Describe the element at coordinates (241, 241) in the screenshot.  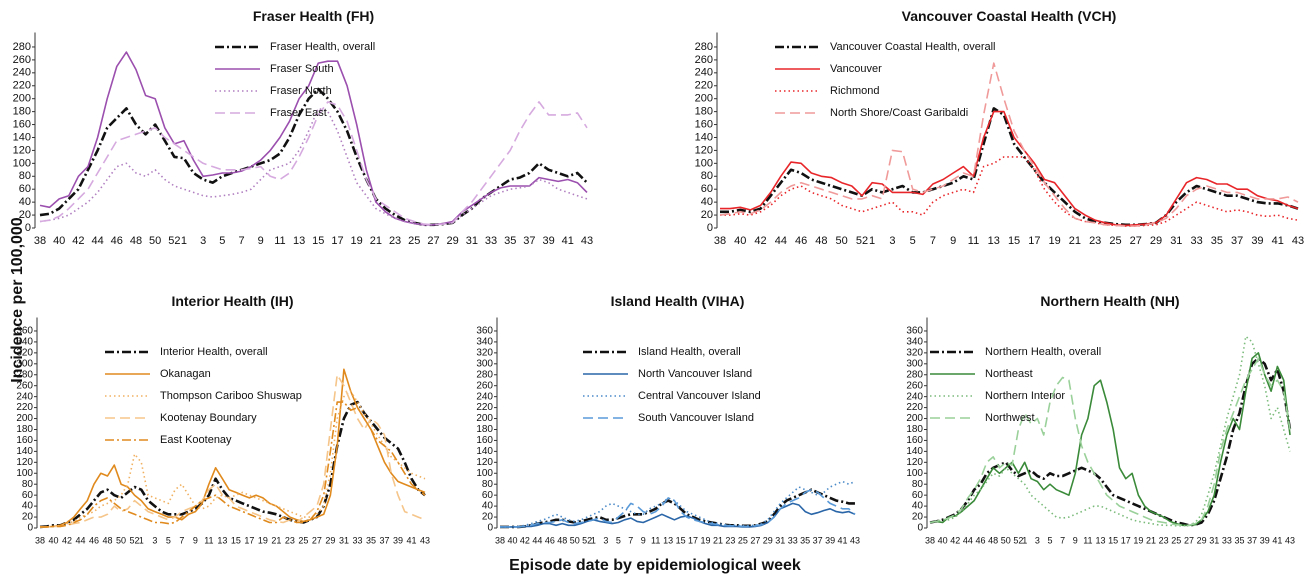
I see `x-tick-label: 7` at that location.